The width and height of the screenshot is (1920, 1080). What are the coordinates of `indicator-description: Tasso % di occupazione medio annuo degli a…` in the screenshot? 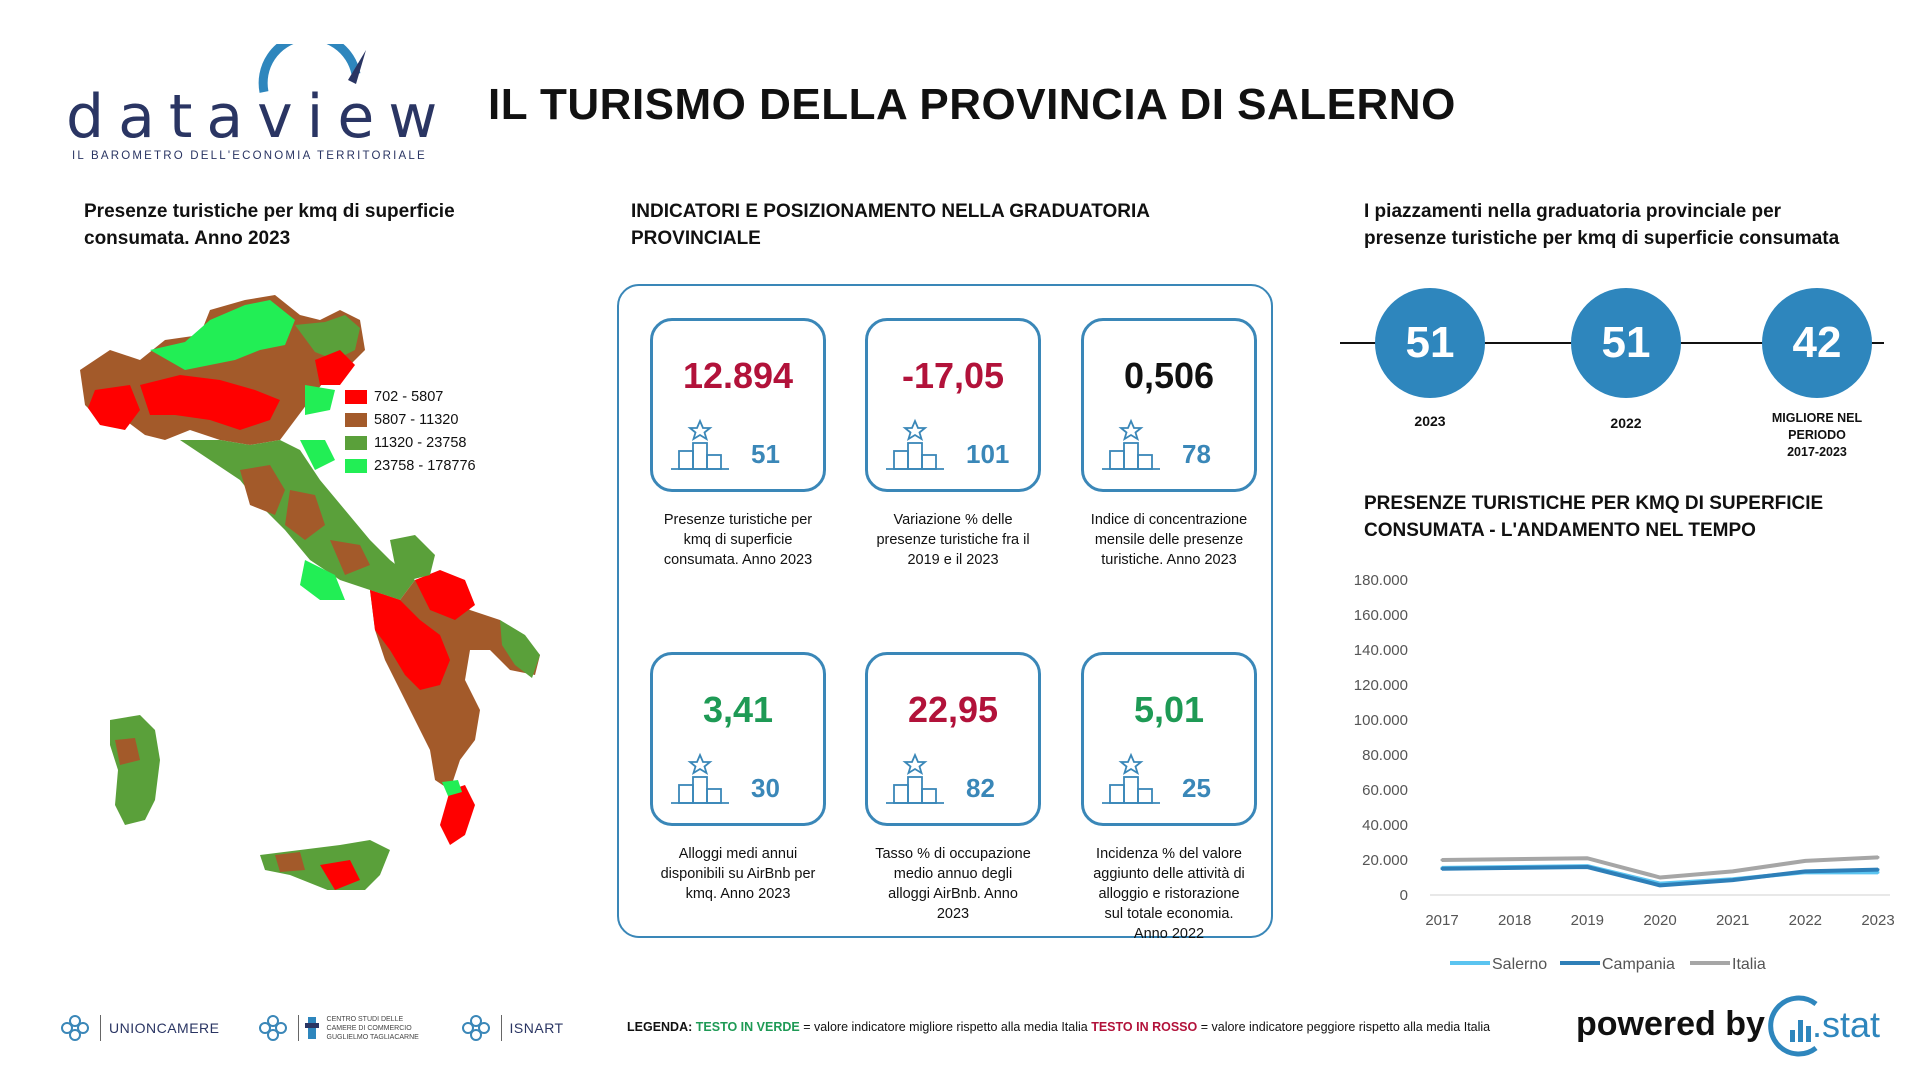 It's located at (953, 884).